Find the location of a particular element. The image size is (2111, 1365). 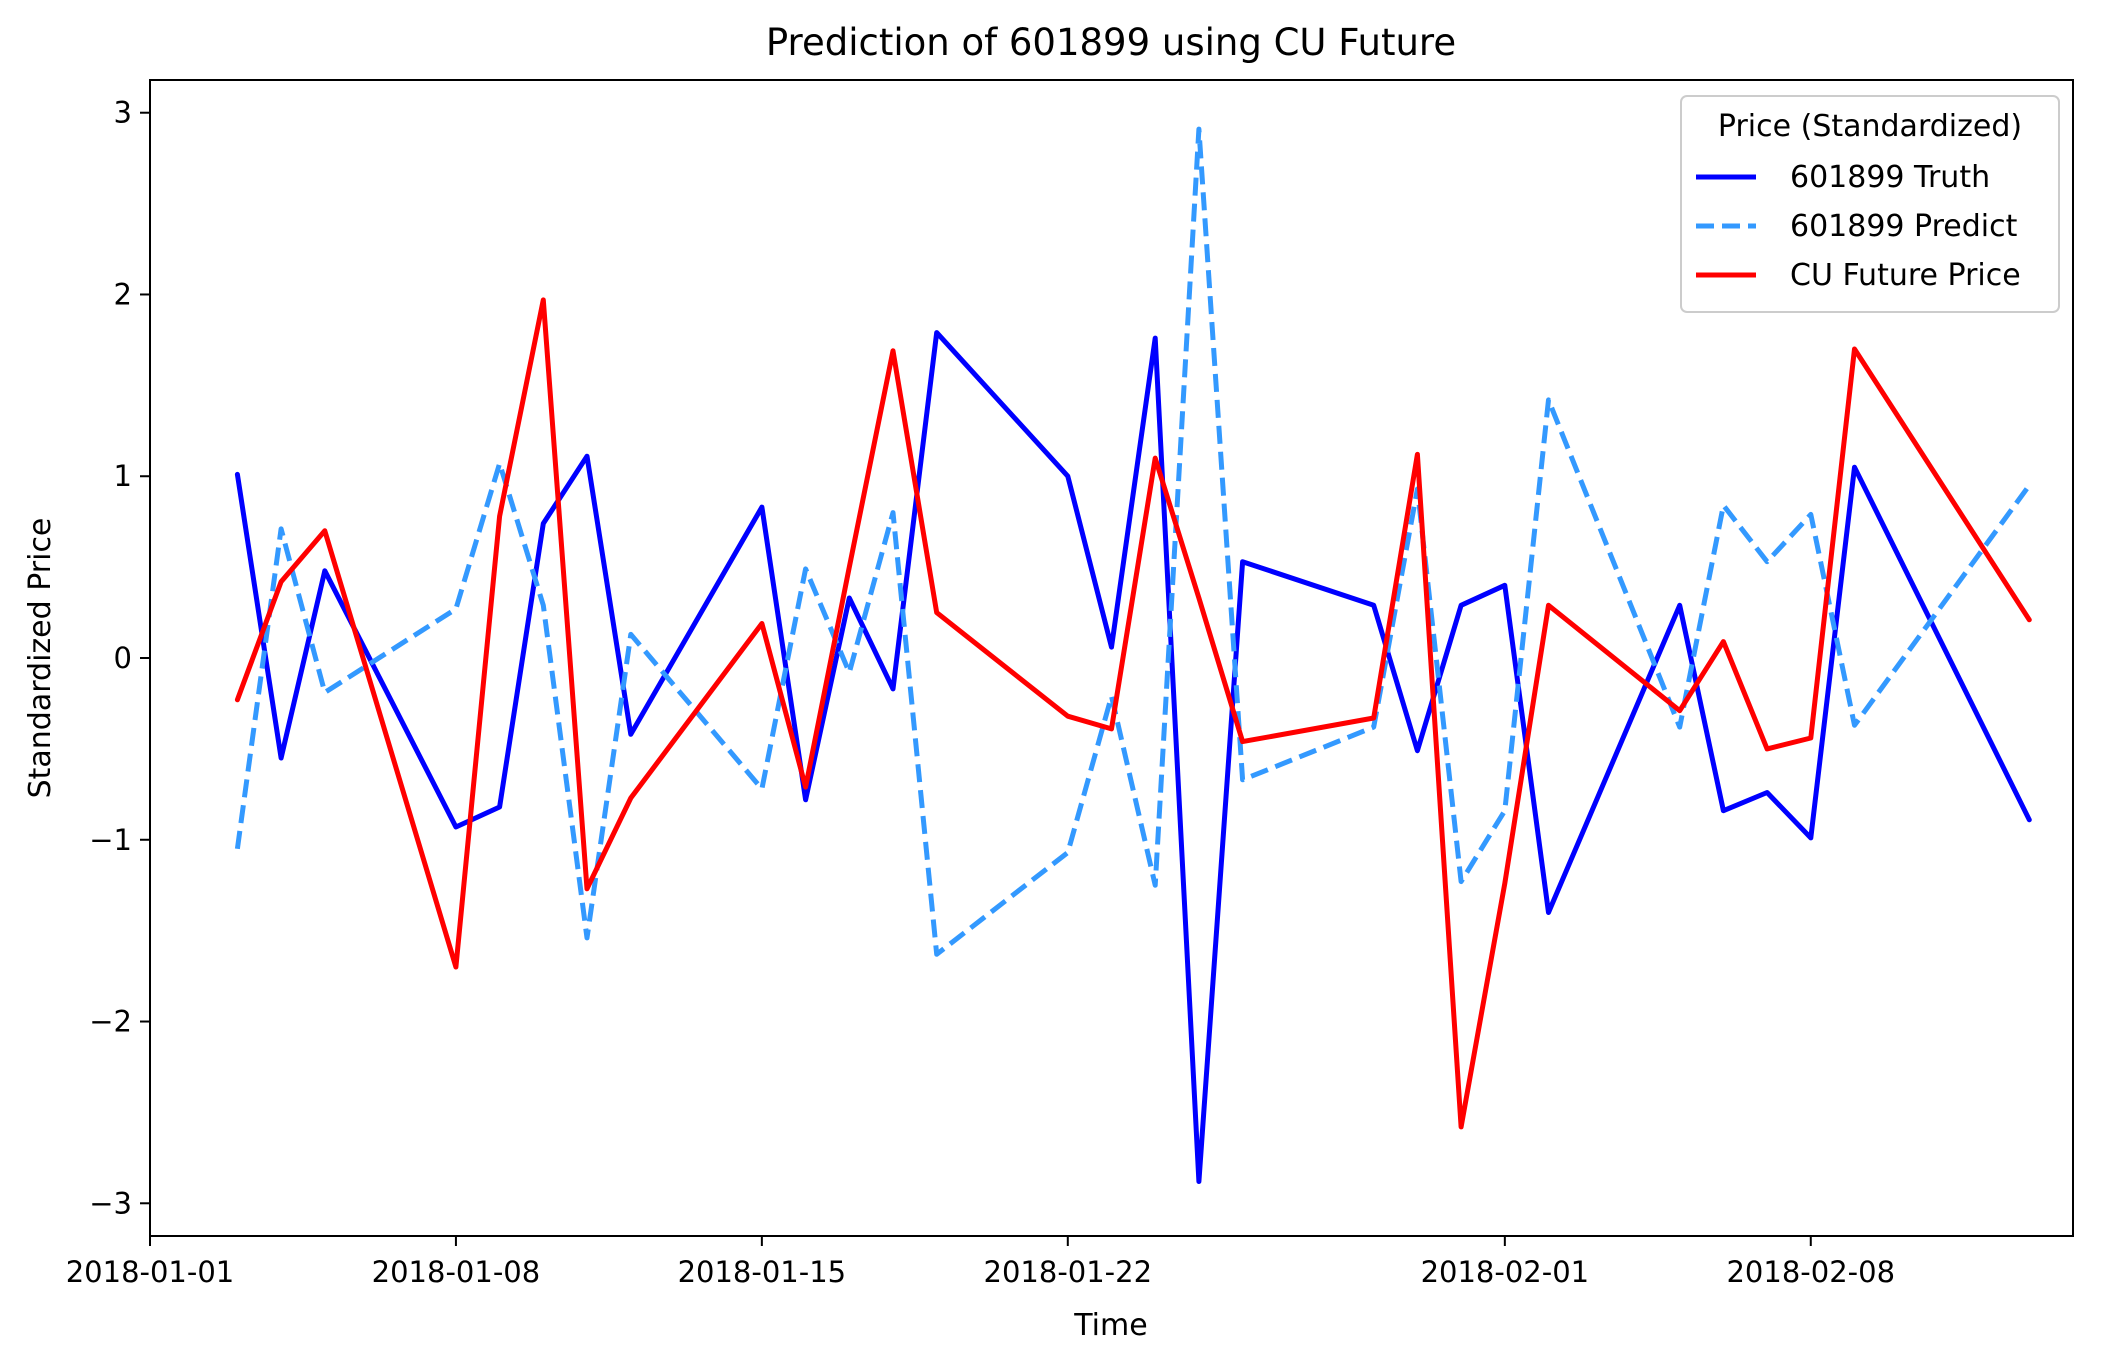

y-tick-label: −1 is located at coordinates (110, 840).